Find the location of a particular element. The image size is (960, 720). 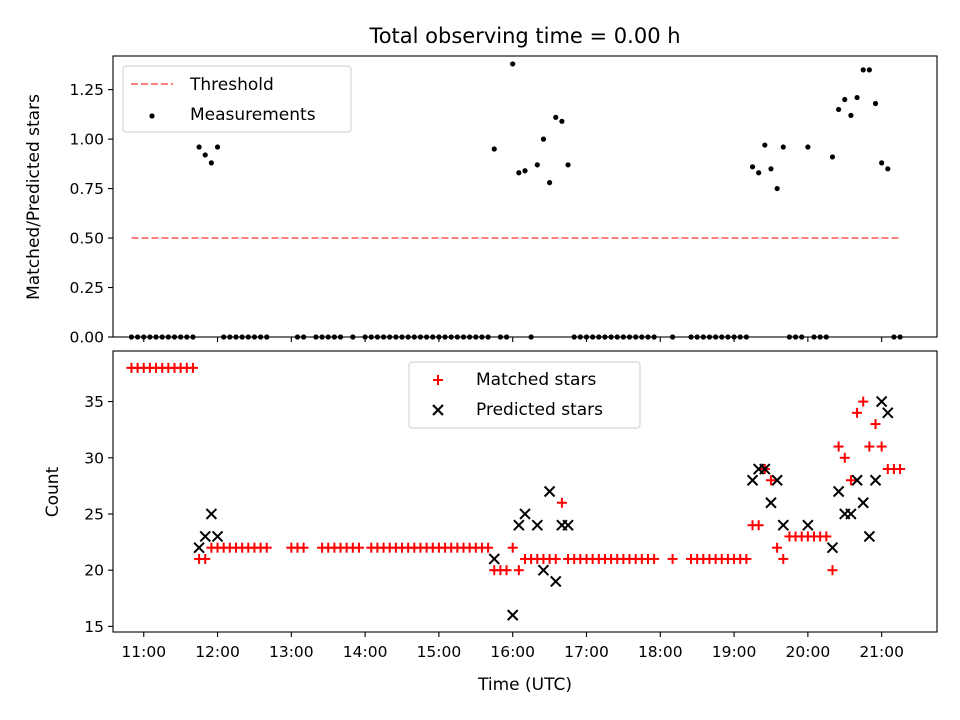

top-ytick-label-2: 0.50 is located at coordinates (86, 239).